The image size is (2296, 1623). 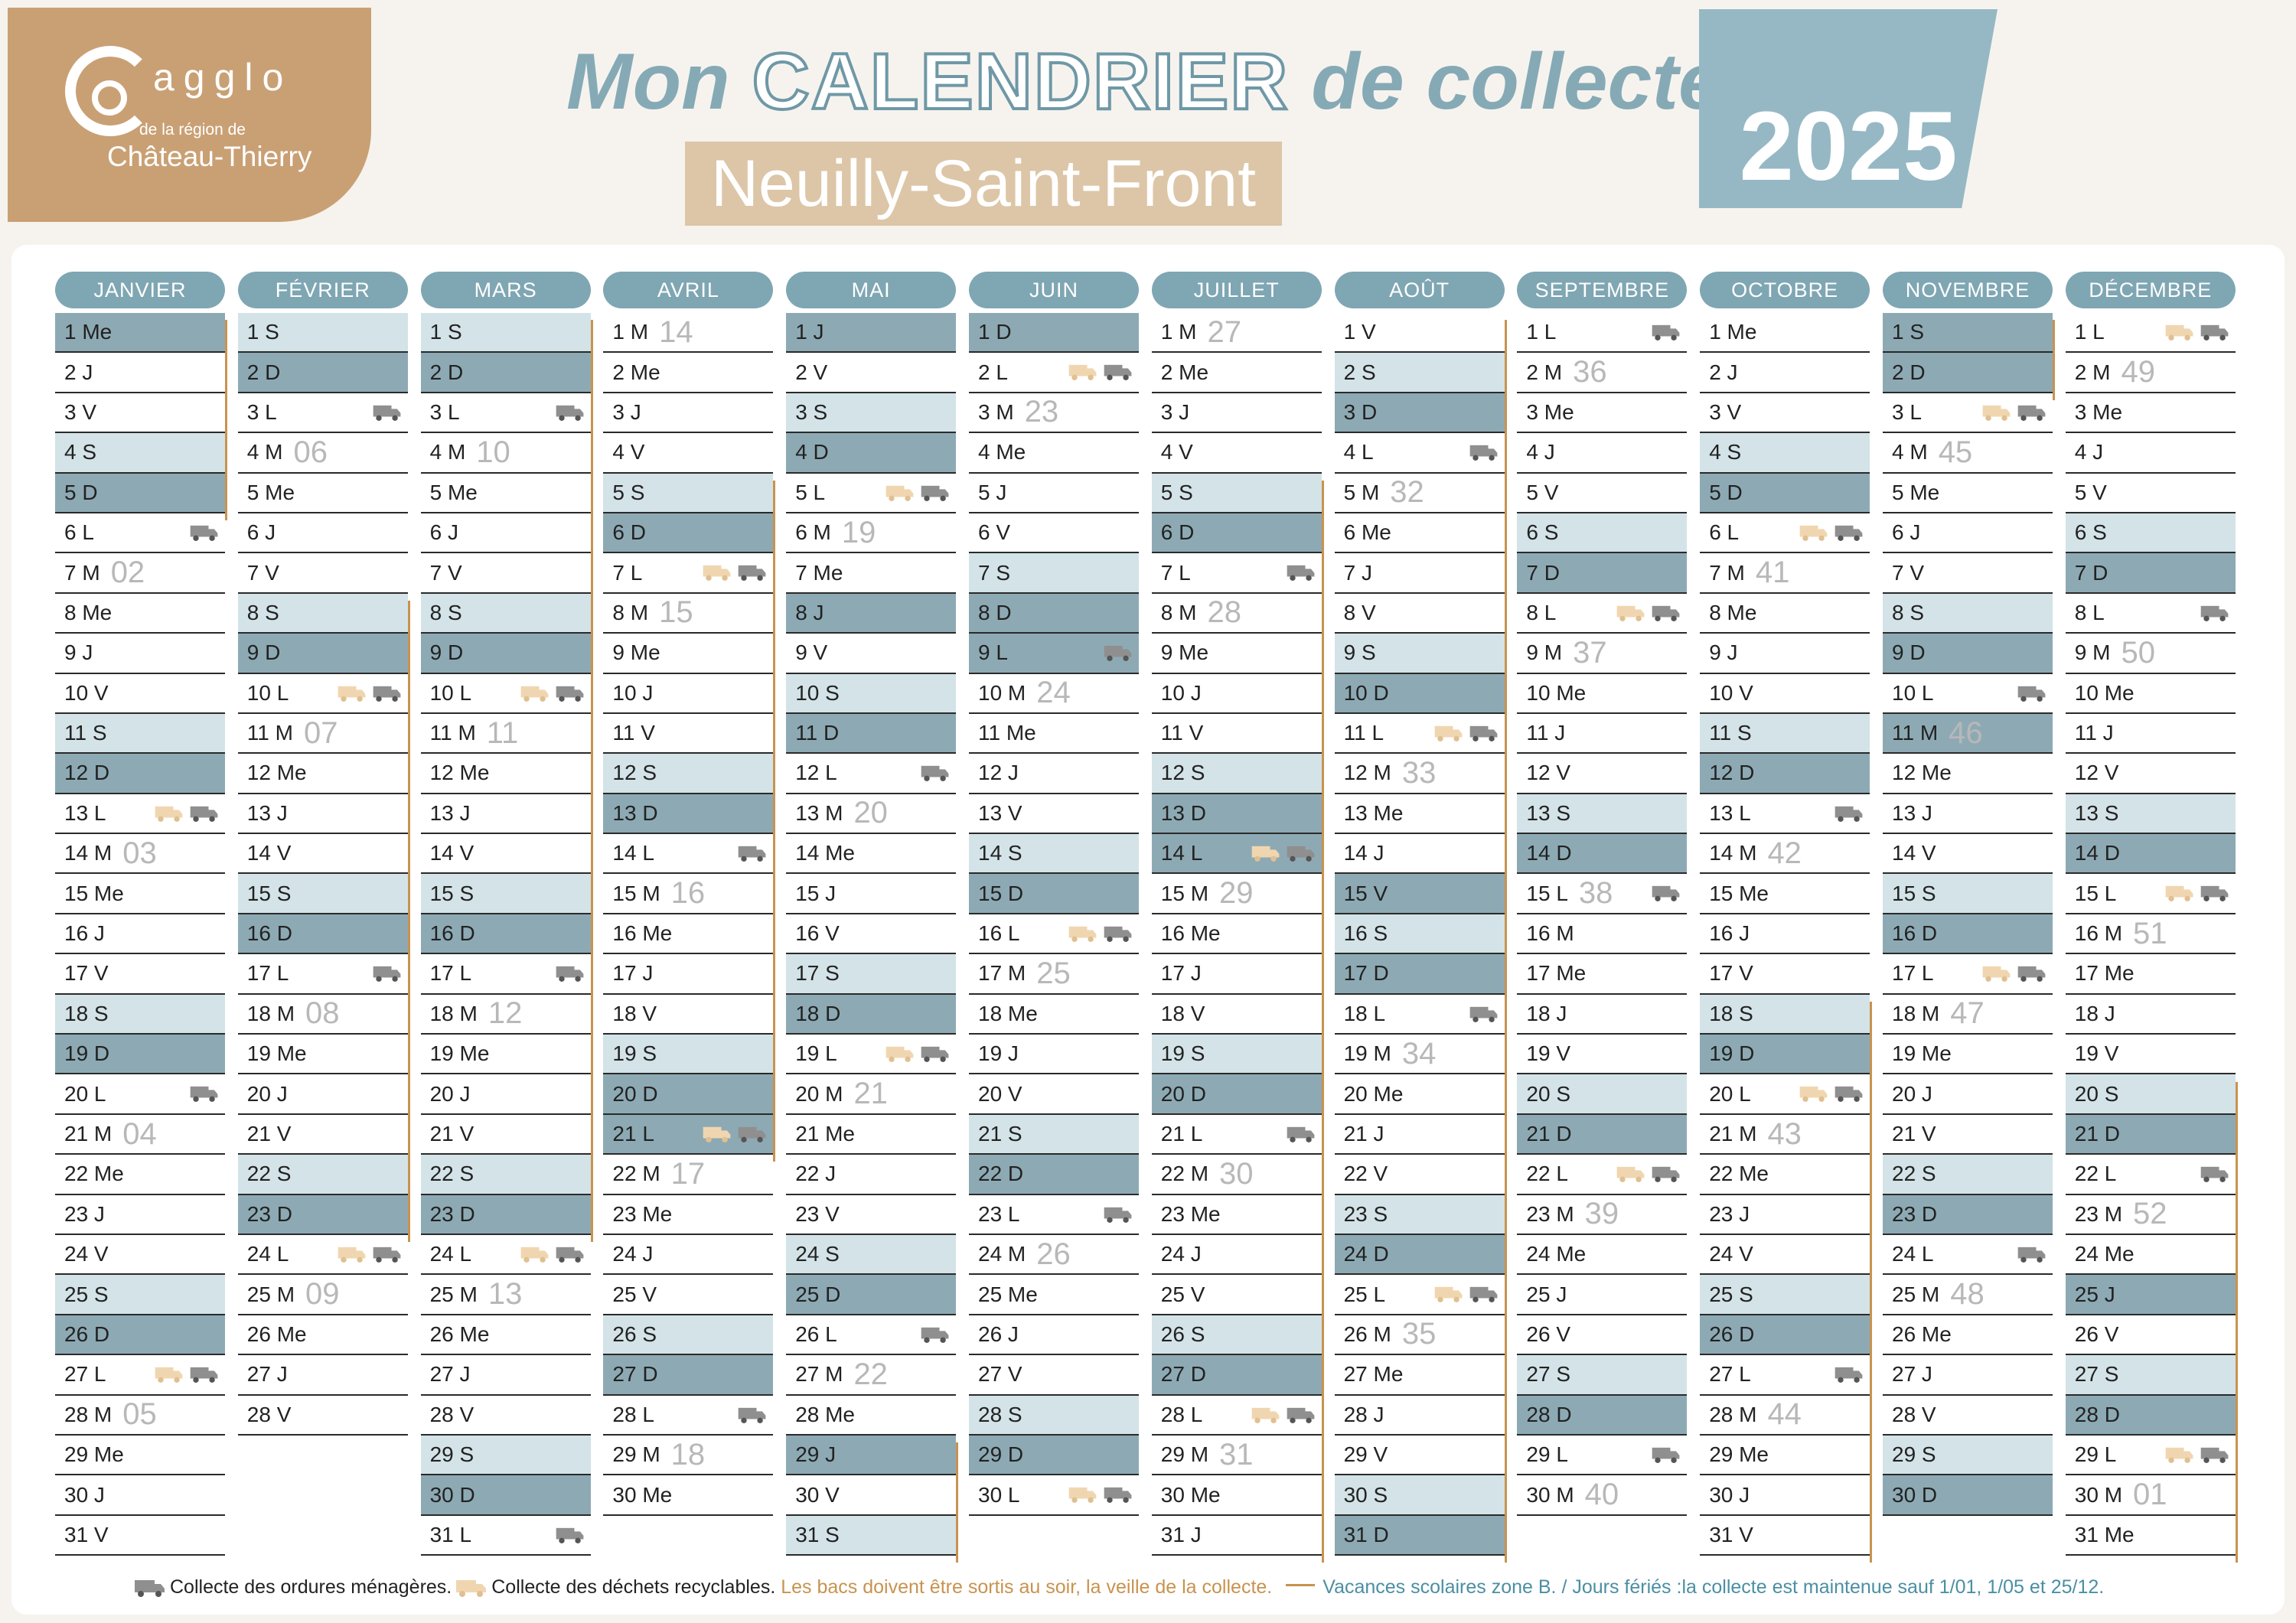 I want to click on day-row: 27 M 22, so click(x=871, y=1375).